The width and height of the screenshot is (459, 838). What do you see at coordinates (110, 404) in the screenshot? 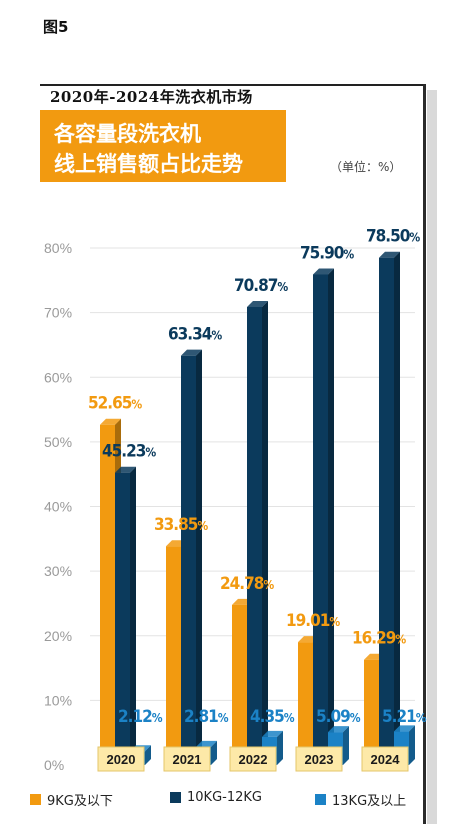
I see `value-number: 52.65` at bounding box center [110, 404].